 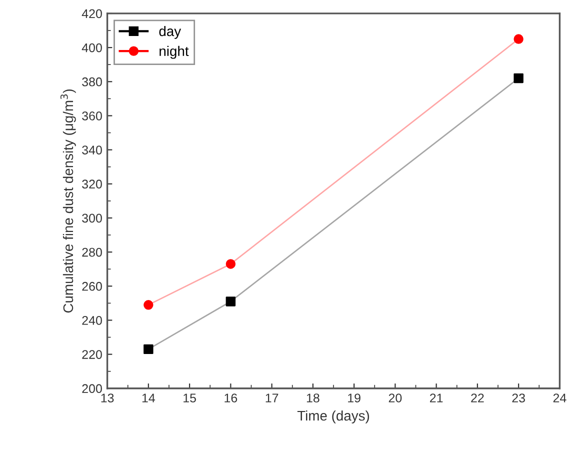 What do you see at coordinates (559, 398) in the screenshot?
I see `x-tick-label: 24` at bounding box center [559, 398].